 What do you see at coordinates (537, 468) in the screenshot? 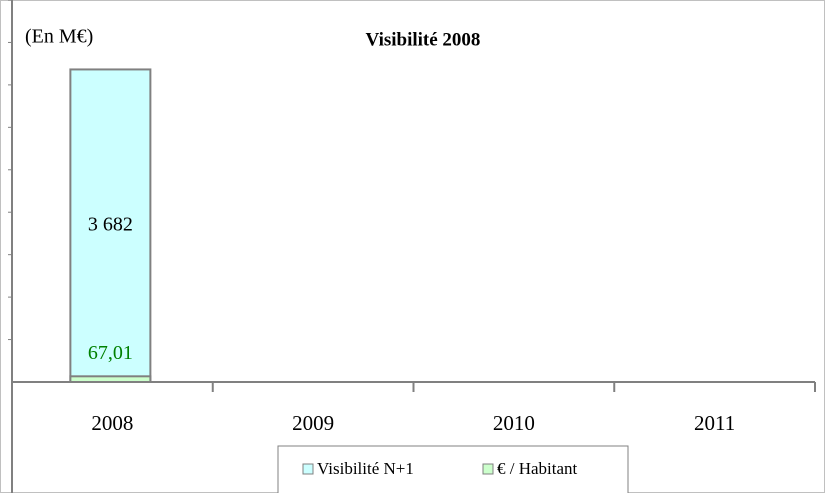
I see `legend-label: € / Habitant` at bounding box center [537, 468].